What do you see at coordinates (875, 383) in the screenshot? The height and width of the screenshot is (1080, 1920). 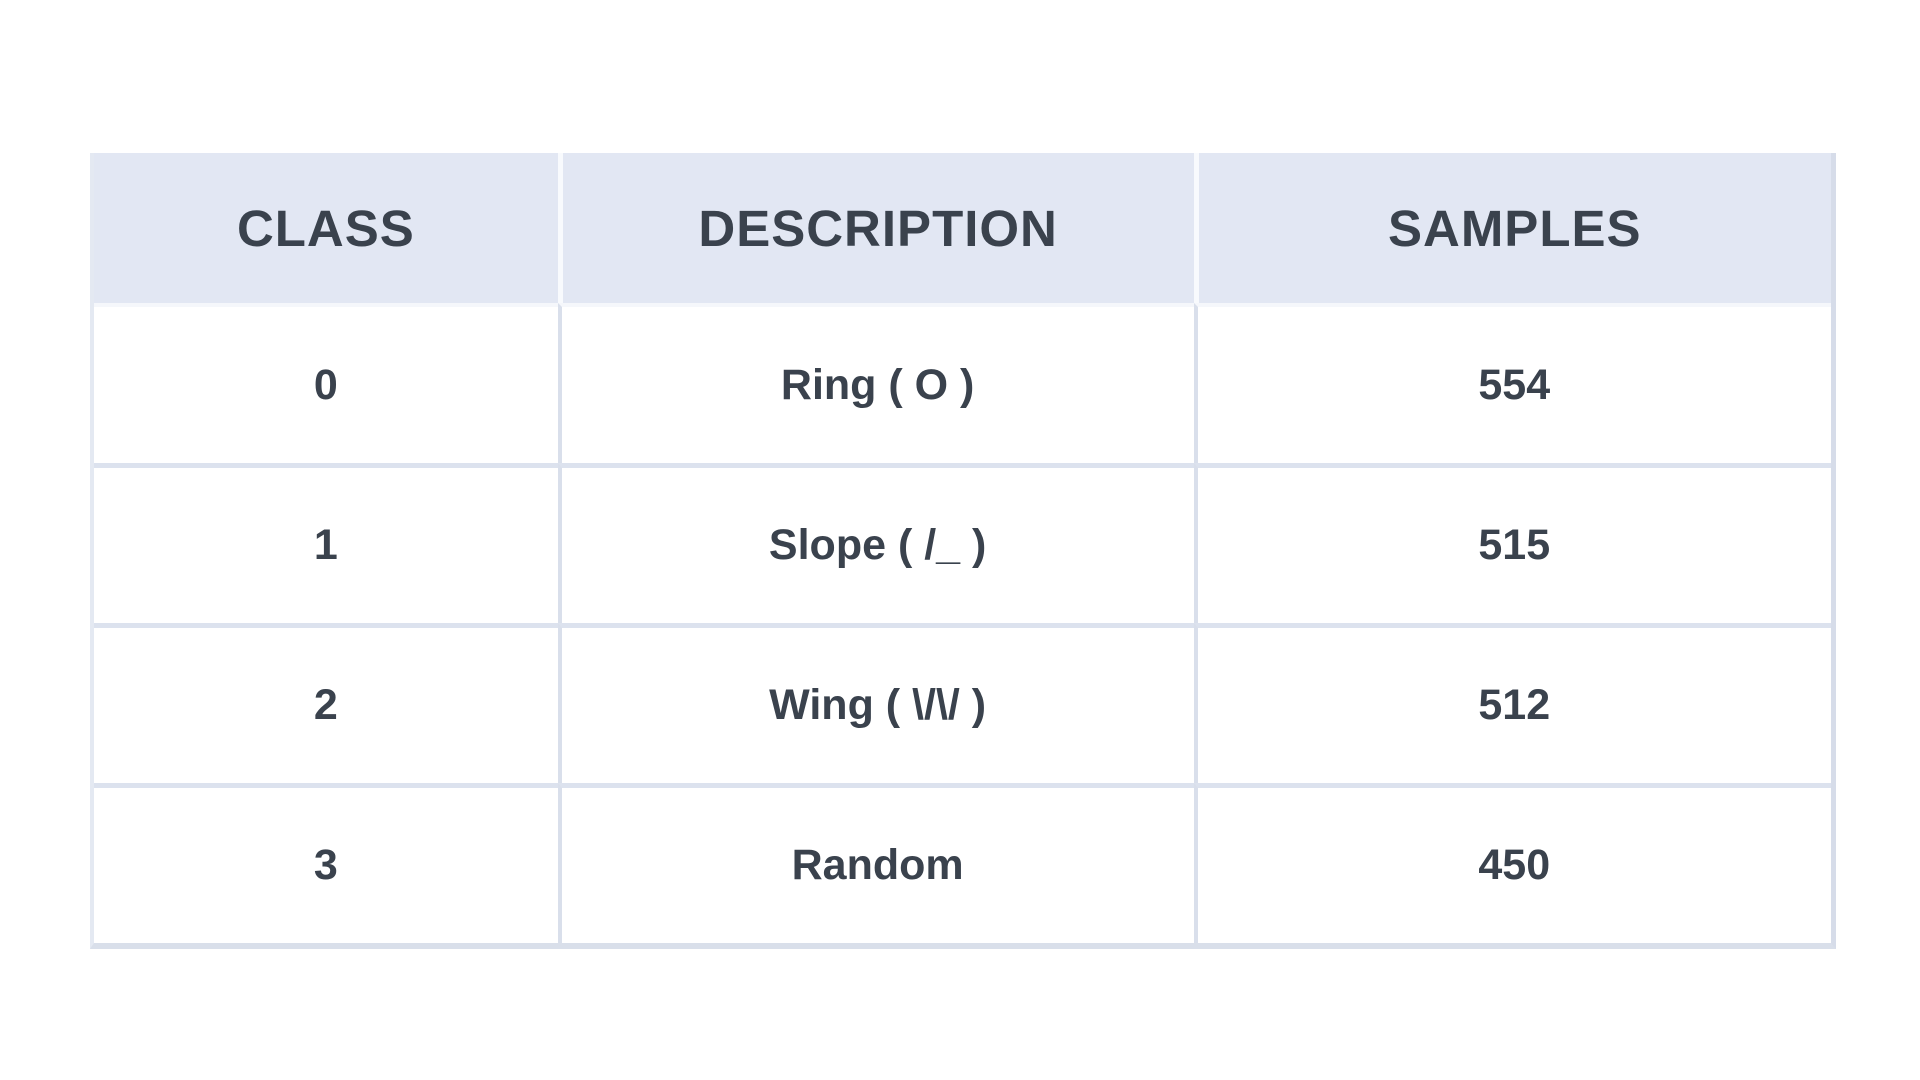 I see `cell-description: Ring ( O )` at bounding box center [875, 383].